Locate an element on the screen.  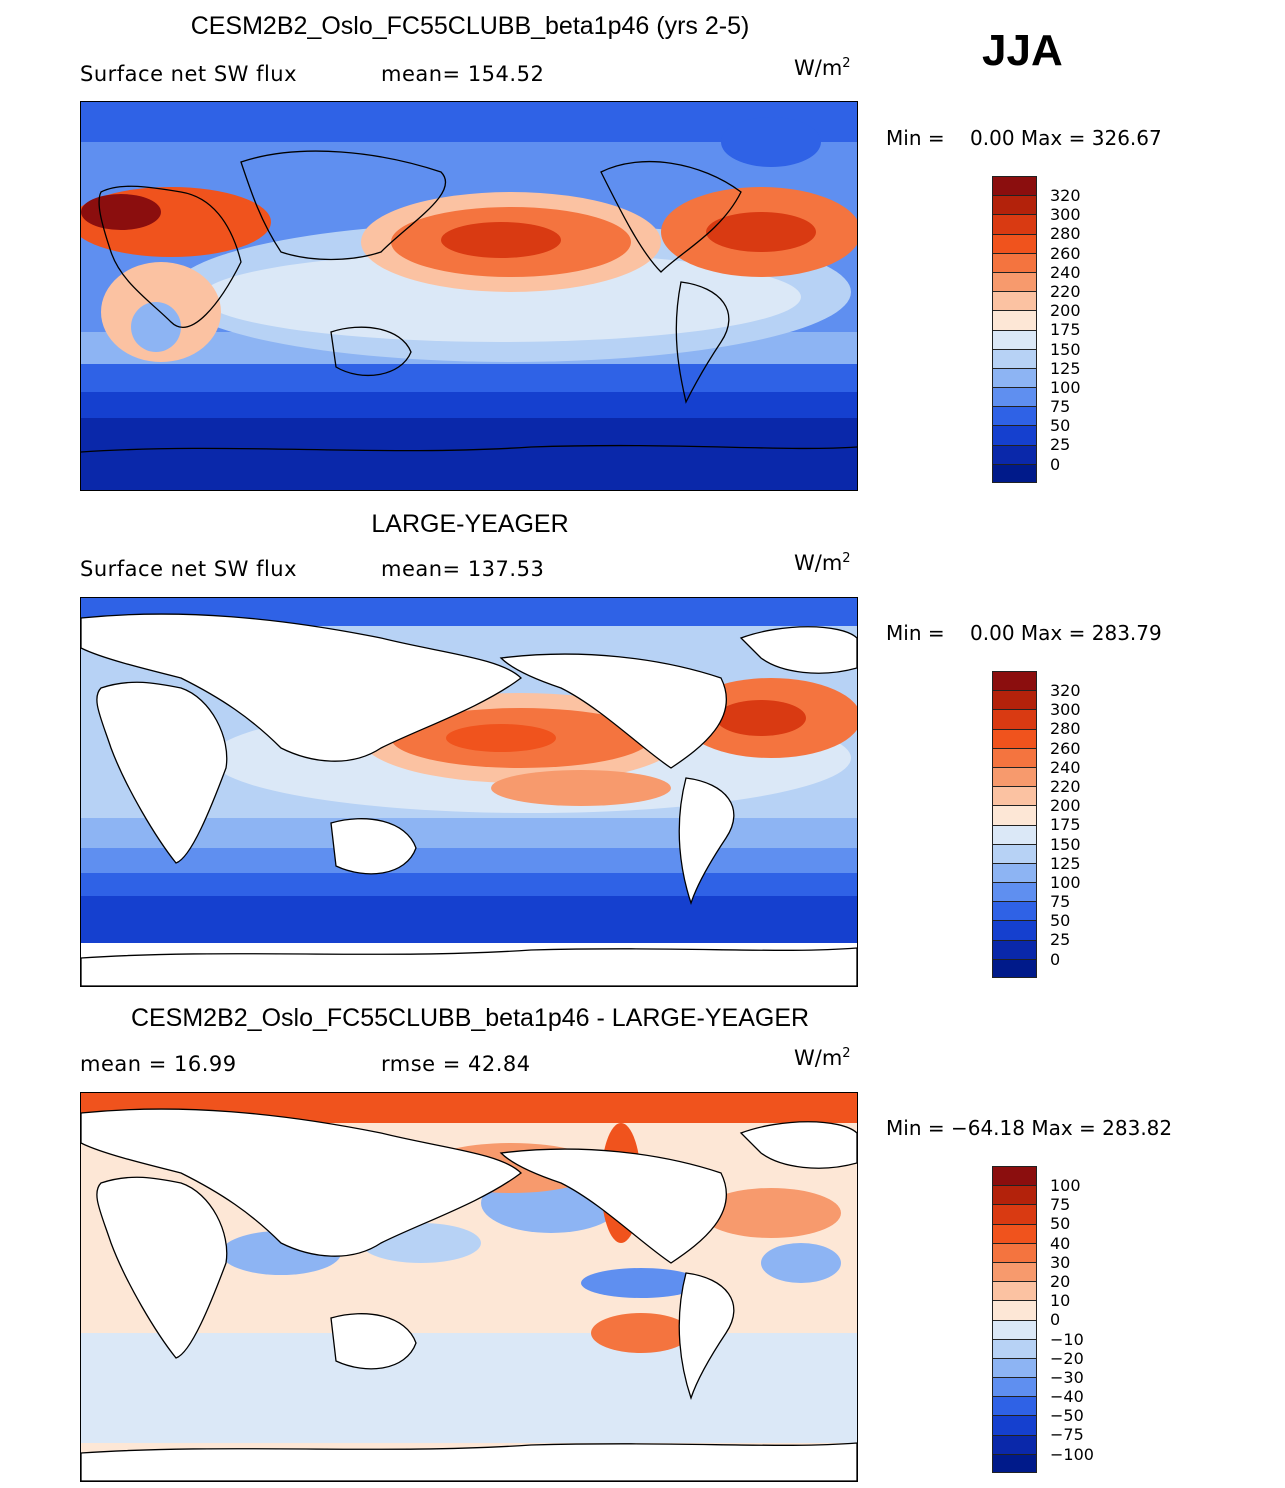
panel-3-colorbar is located at coordinates (1014, 1319).